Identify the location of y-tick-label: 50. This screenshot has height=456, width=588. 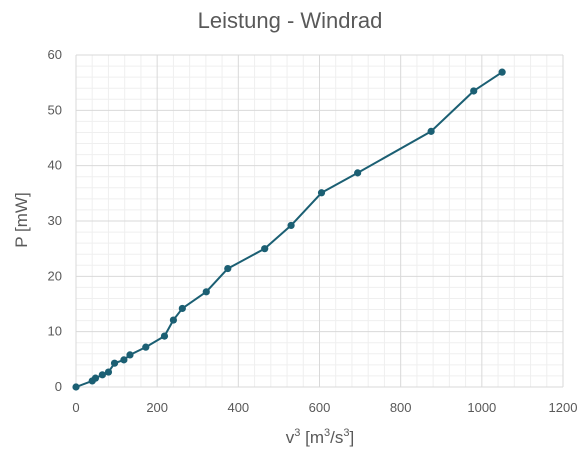
(55, 109).